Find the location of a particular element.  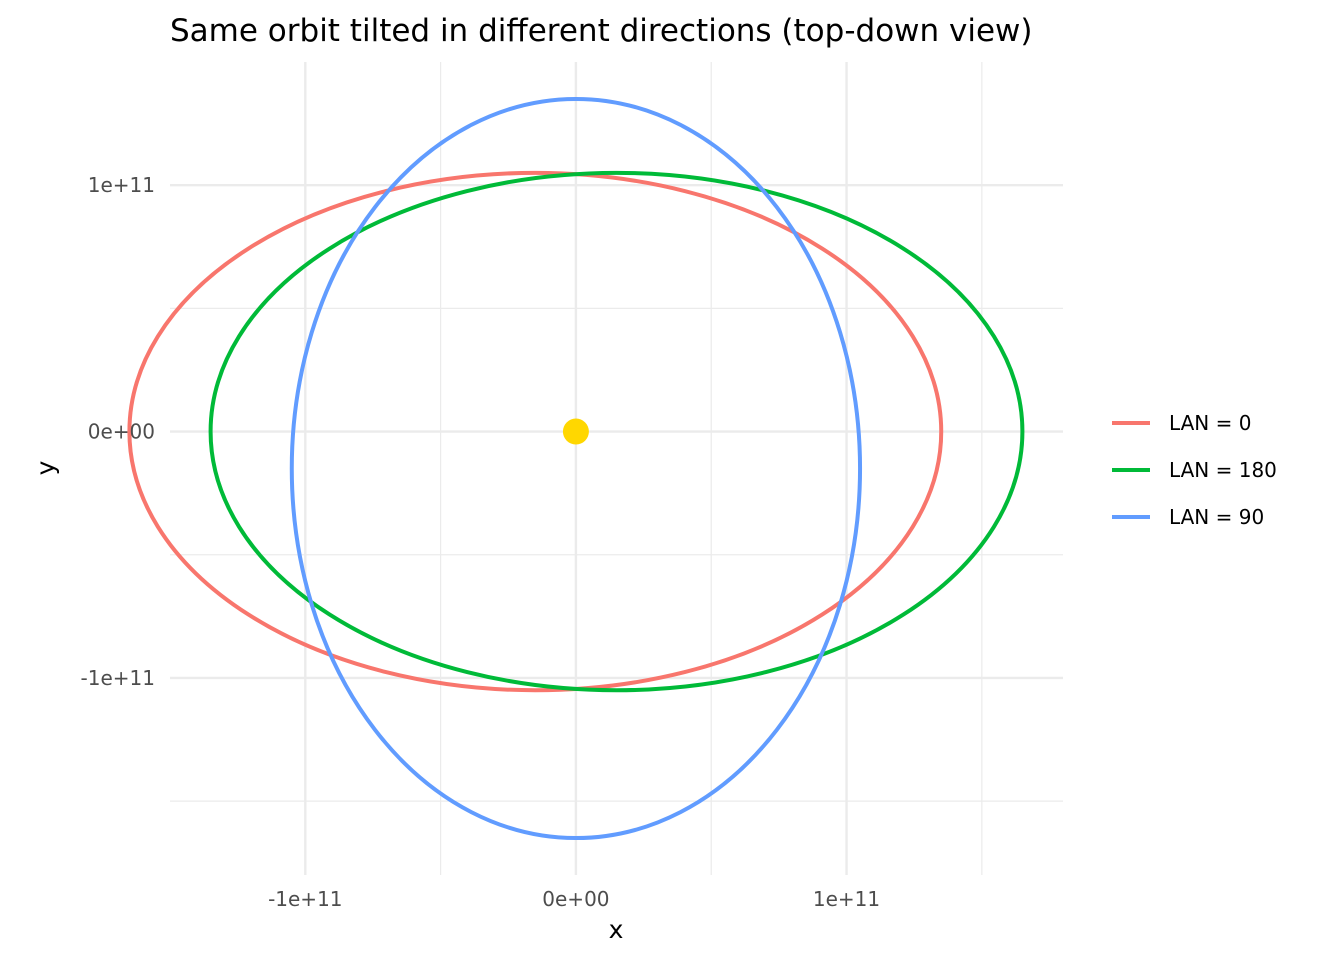

y-tick-label: -1e+11 is located at coordinates (118, 678).